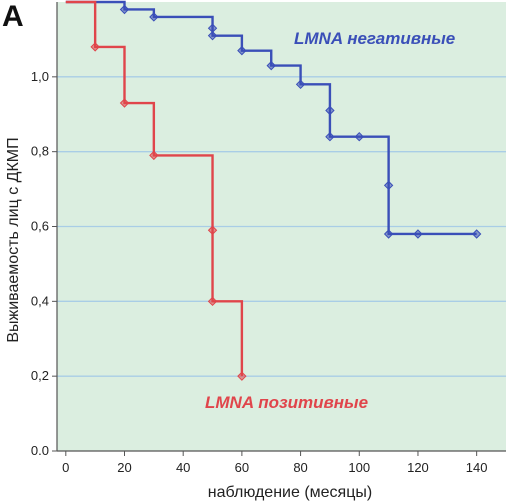 The height and width of the screenshot is (502, 514). I want to click on x-tick-label: 120, so click(418, 467).